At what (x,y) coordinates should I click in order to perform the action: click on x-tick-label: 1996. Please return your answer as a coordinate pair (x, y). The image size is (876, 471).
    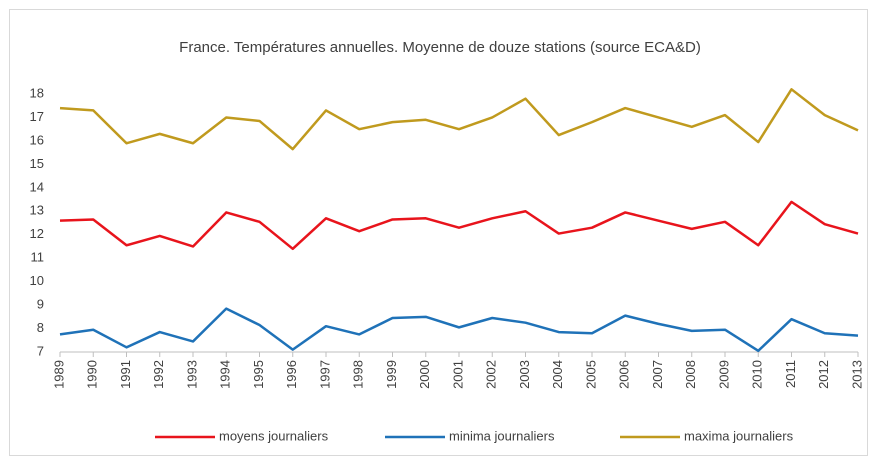
    Looking at the image, I should click on (291, 374).